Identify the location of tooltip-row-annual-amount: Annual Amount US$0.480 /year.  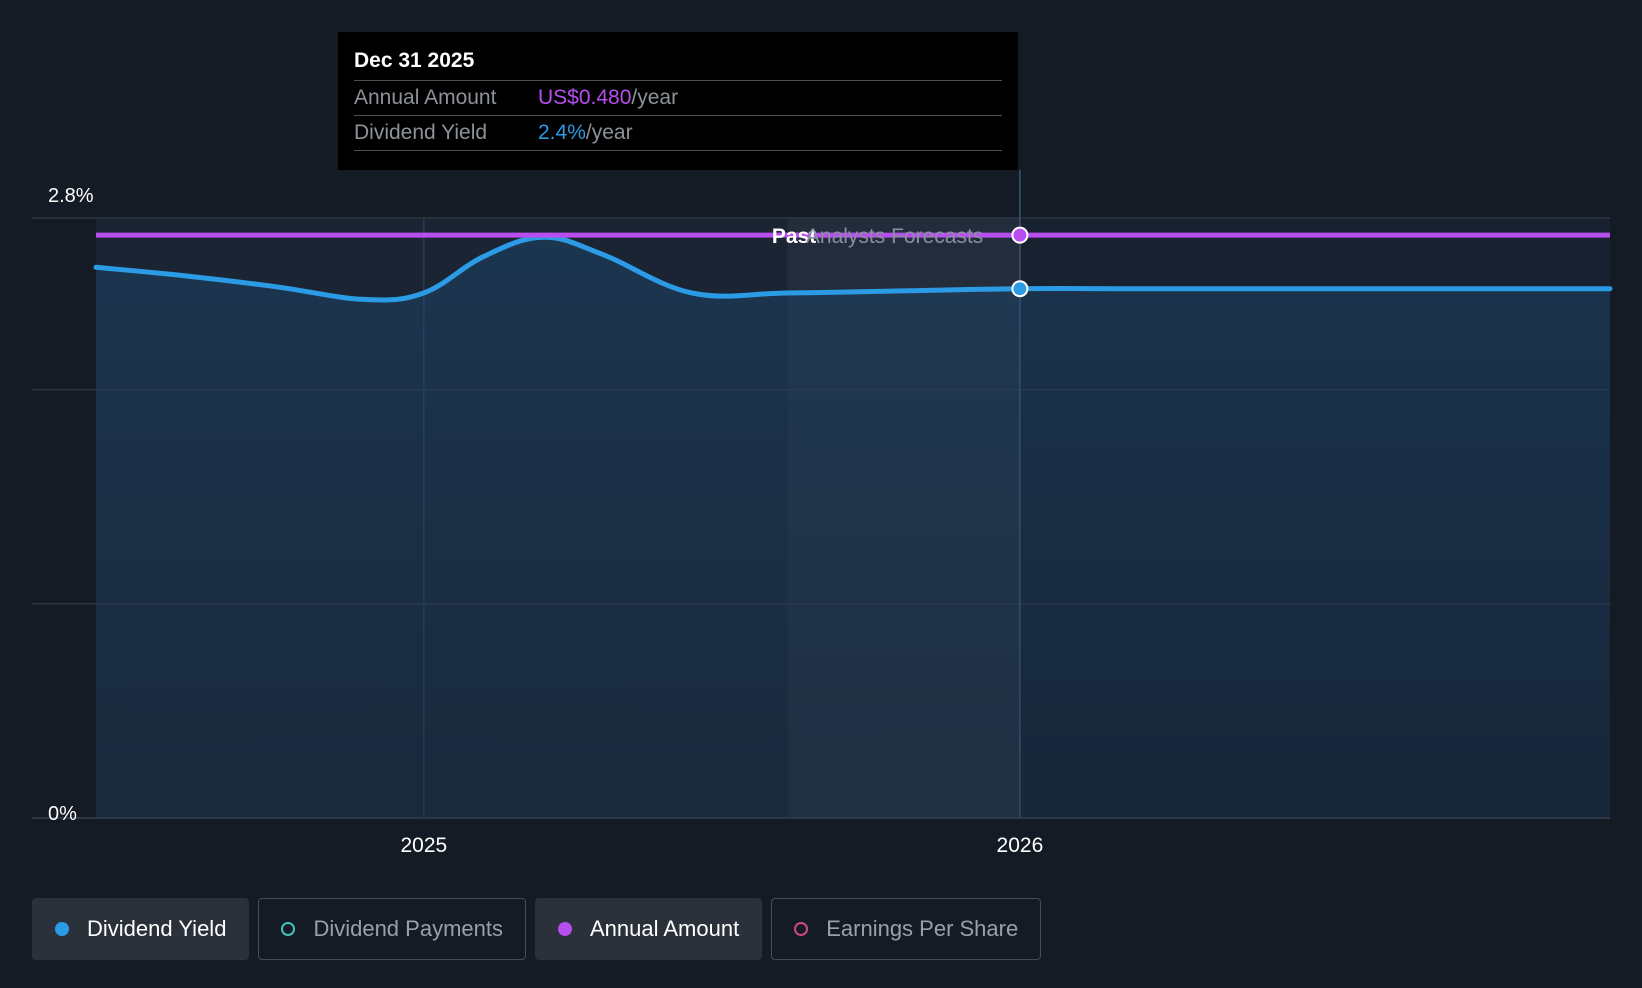
(678, 98).